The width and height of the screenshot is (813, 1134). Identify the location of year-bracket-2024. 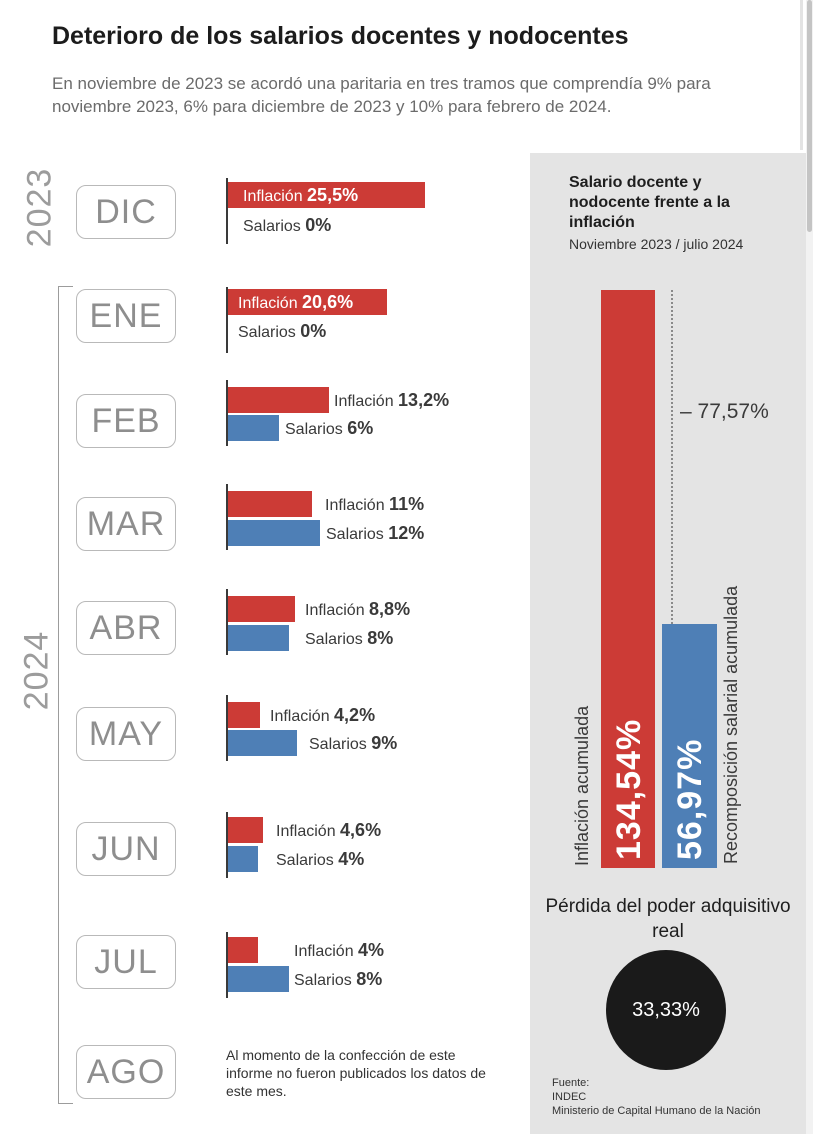
(65, 695).